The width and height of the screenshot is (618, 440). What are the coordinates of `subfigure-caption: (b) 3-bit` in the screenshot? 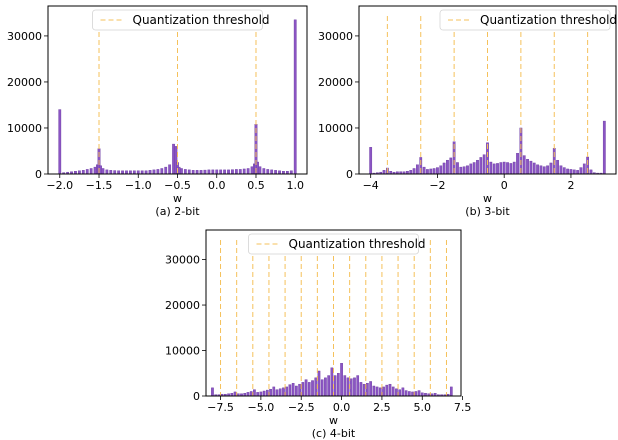 It's located at (487, 211).